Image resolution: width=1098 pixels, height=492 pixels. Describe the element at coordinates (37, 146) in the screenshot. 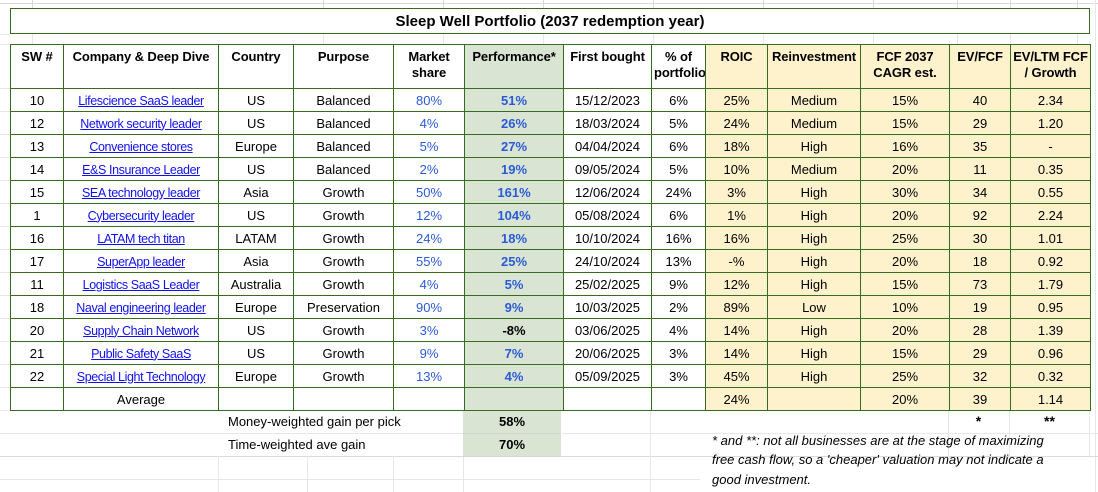

I see `cell-sw: 13` at that location.